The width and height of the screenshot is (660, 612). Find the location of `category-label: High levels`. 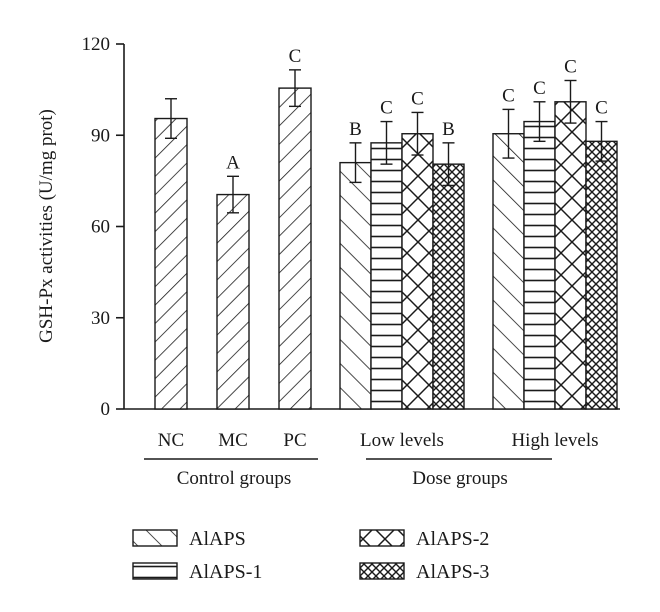

category-label: High levels is located at coordinates (554, 440).